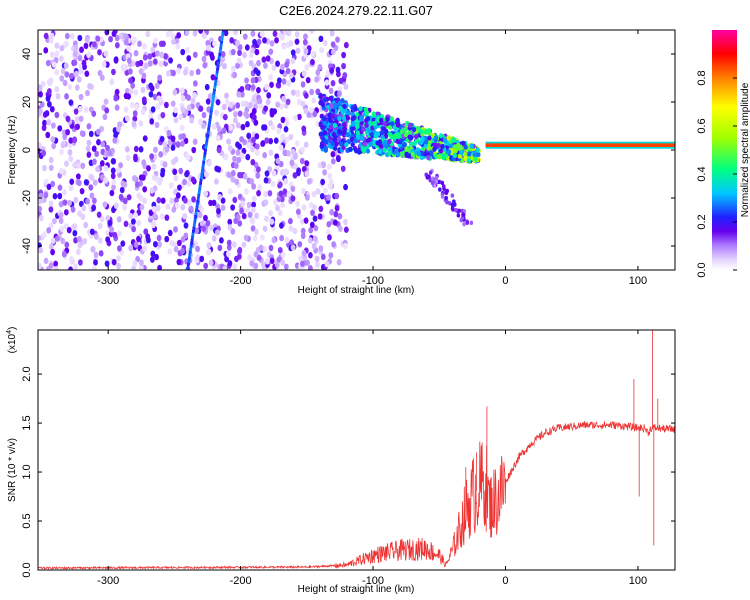 This screenshot has height=600, width=750. Describe the element at coordinates (638, 581) in the screenshot. I see `snr-x-tick-label: 100` at that location.